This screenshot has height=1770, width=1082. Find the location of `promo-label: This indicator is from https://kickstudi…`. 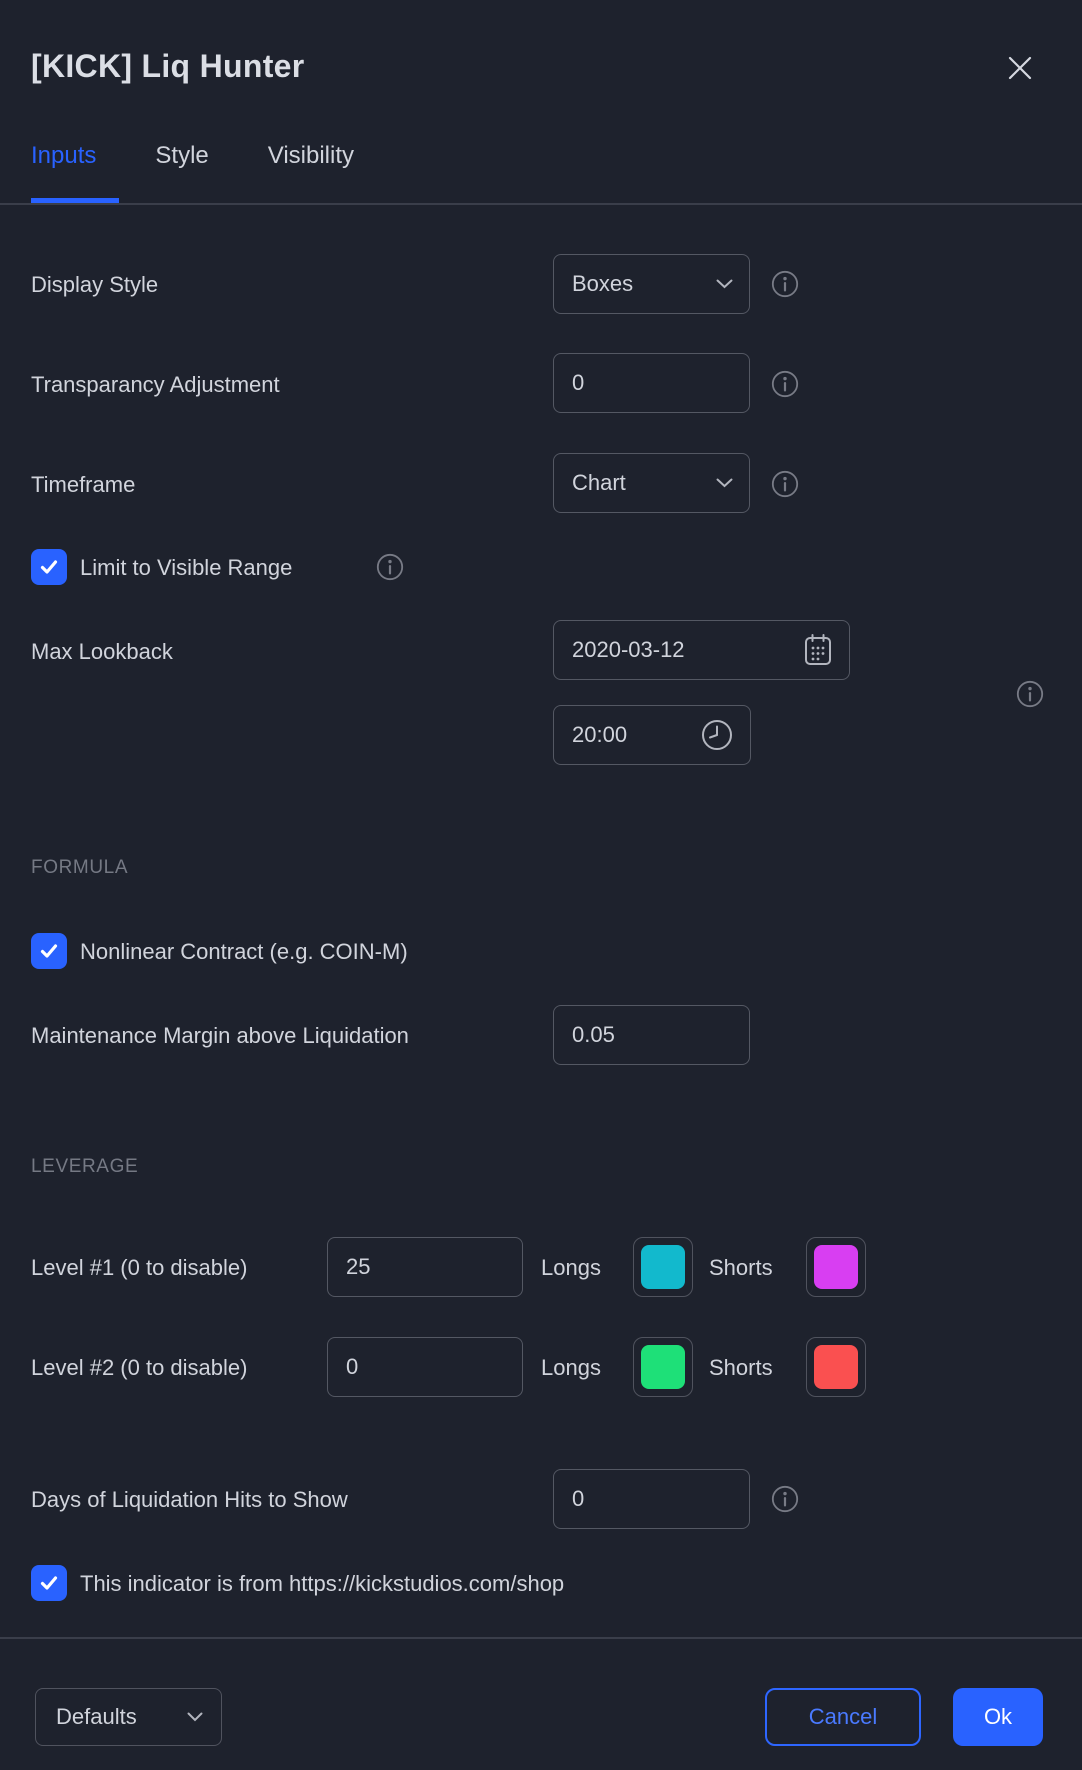

promo-label: This indicator is from https://kickstudi… is located at coordinates (322, 1583).